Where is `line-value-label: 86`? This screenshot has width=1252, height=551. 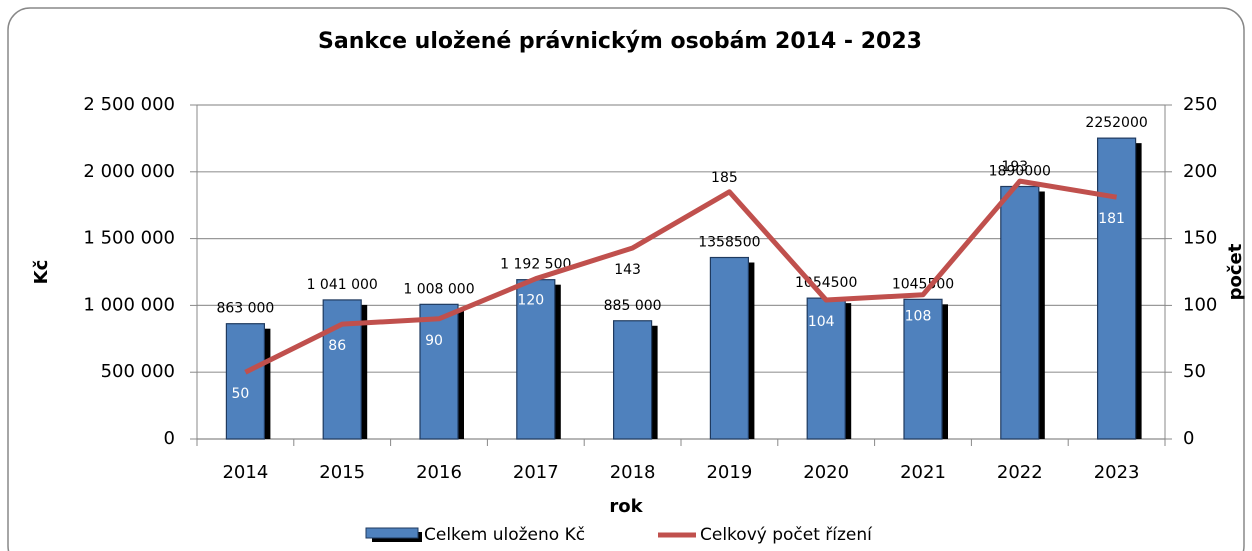 line-value-label: 86 is located at coordinates (337, 346).